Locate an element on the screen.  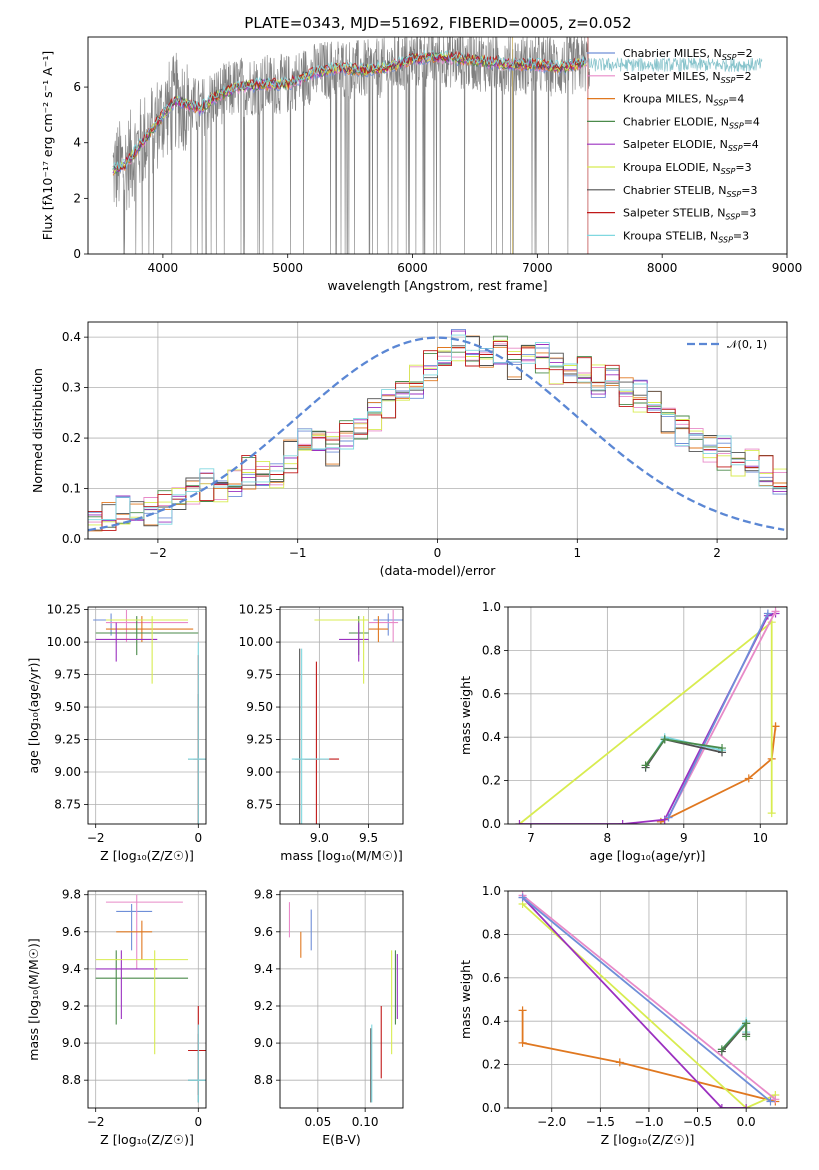
x-tick-label: 9.0 is located at coordinates (319, 838).